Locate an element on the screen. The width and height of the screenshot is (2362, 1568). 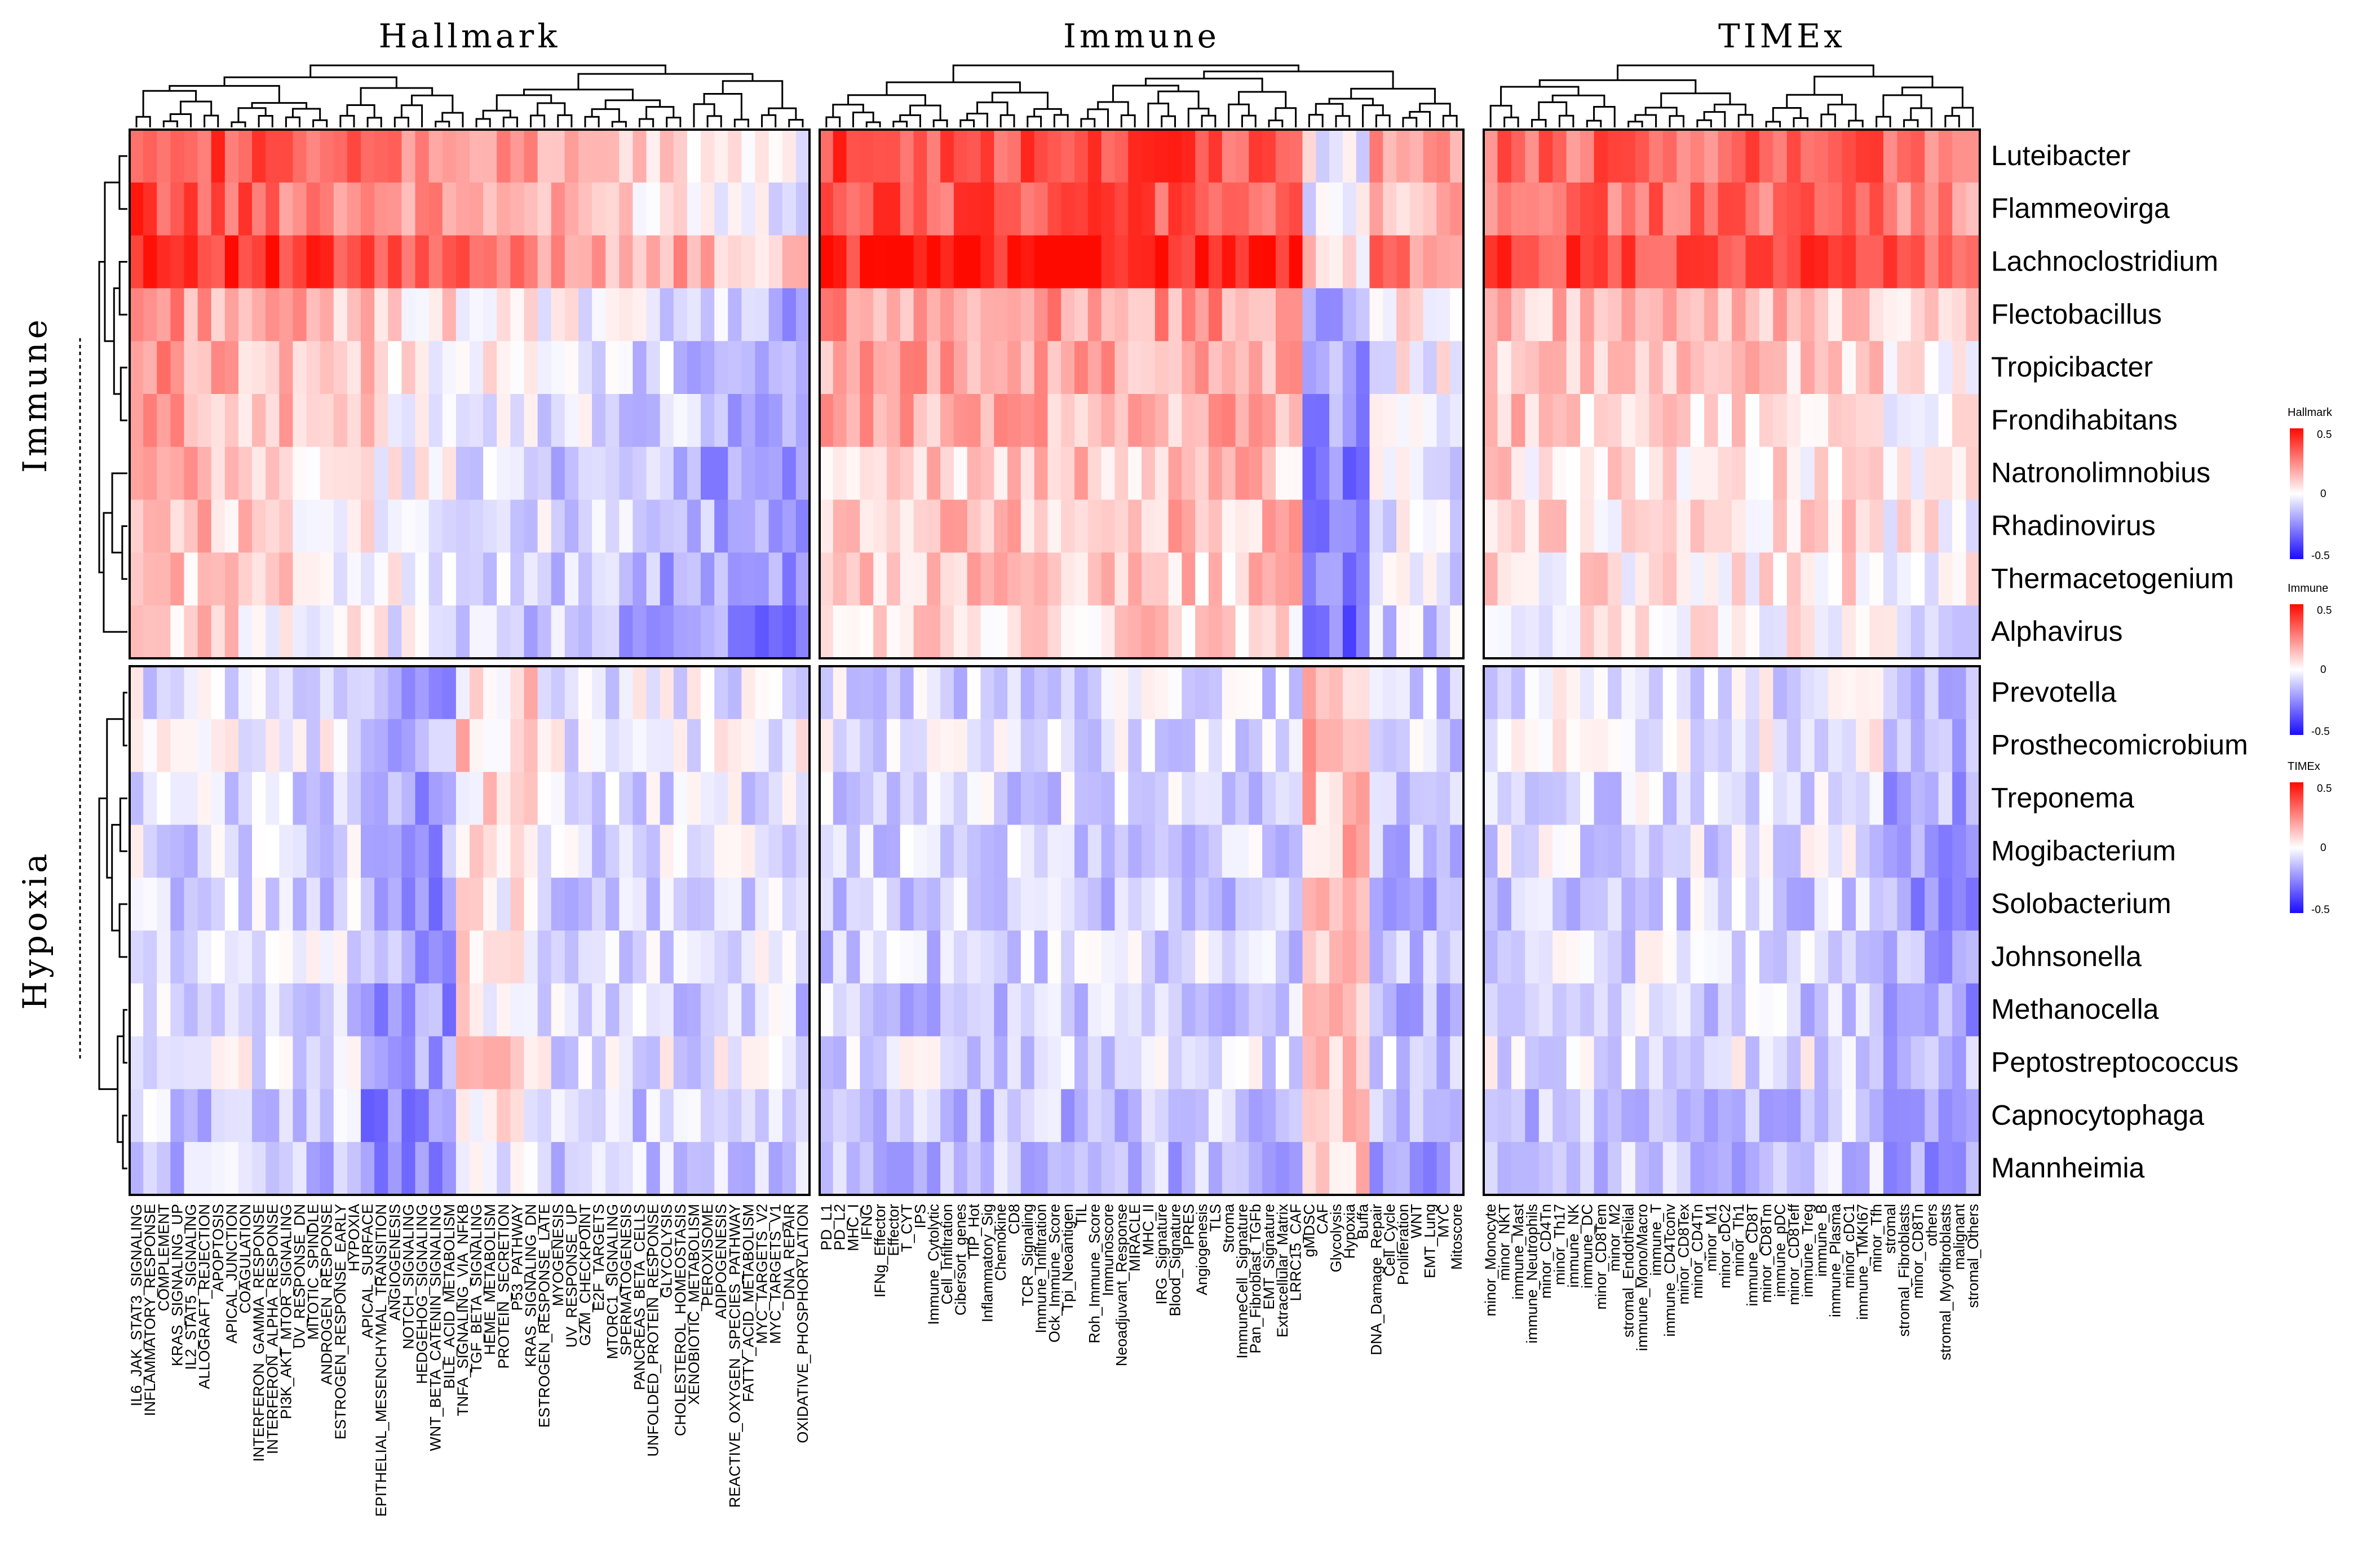
column-label: minor_M1 is located at coordinates (1711, 1238).